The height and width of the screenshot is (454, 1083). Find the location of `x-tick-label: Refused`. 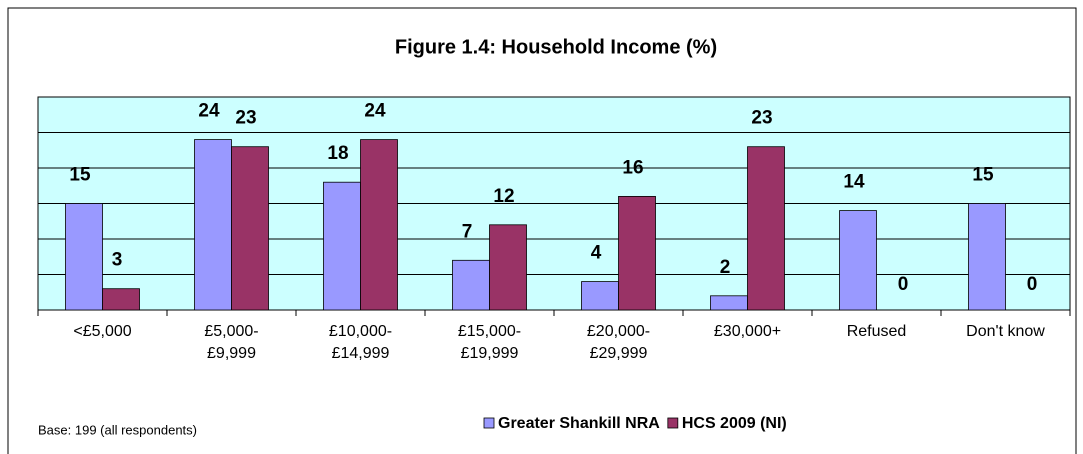

x-tick-label: Refused is located at coordinates (877, 331).